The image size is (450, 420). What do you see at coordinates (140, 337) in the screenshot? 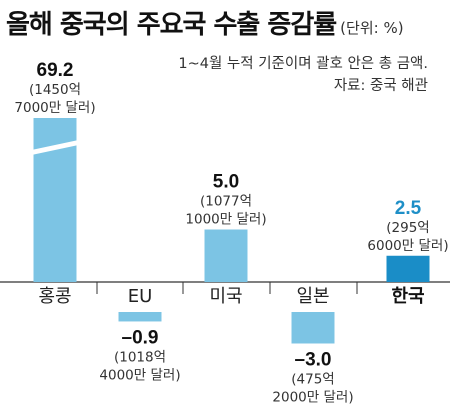
I see `value-label: –0.9` at bounding box center [140, 337].